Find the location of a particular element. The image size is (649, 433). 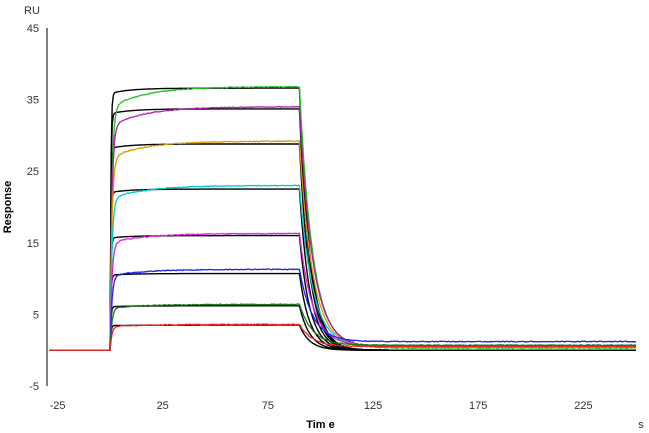

x-unit-label: s is located at coordinates (641, 425).